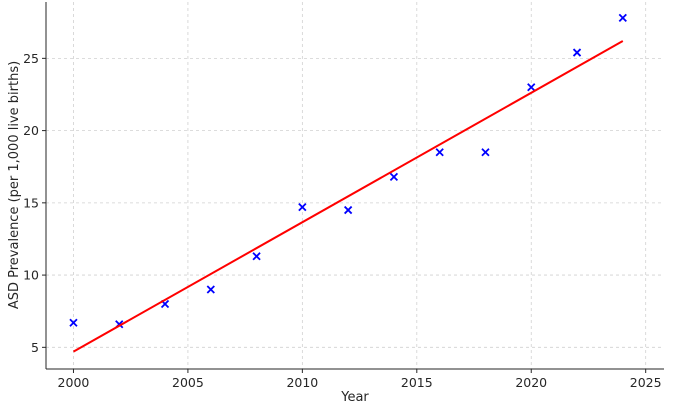 Image resolution: width=685 pixels, height=412 pixels. Describe the element at coordinates (31, 58) in the screenshot. I see `y-tick-label: 25` at that location.